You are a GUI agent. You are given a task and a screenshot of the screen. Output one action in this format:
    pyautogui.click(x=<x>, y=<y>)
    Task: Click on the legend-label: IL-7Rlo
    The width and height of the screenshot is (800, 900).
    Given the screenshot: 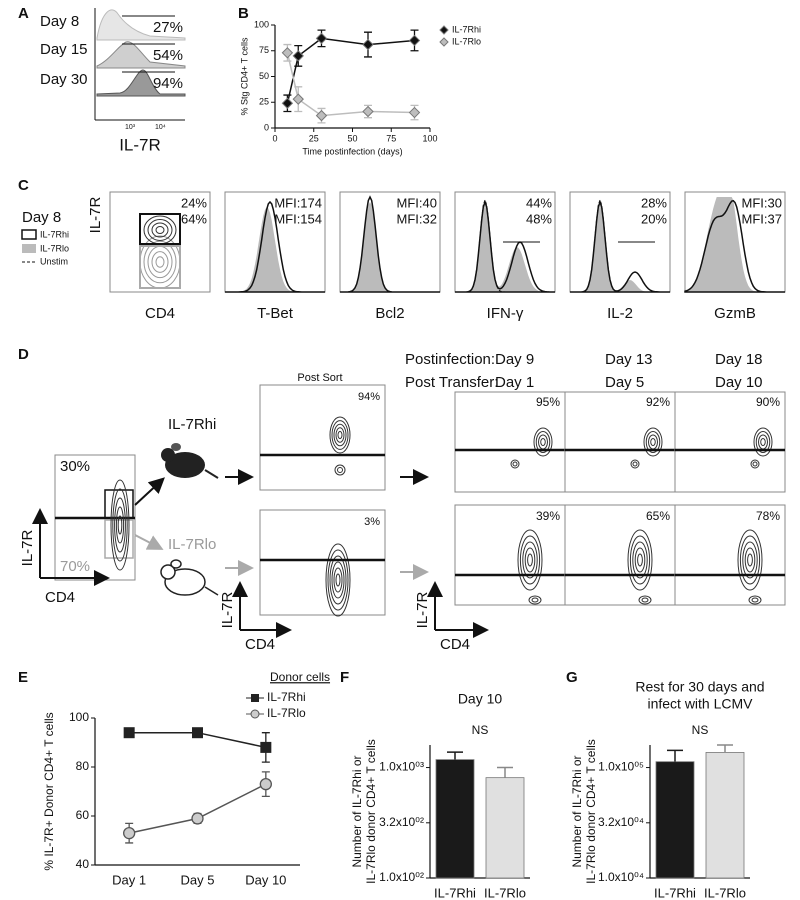 What is the action you would take?
    pyautogui.click(x=54, y=248)
    